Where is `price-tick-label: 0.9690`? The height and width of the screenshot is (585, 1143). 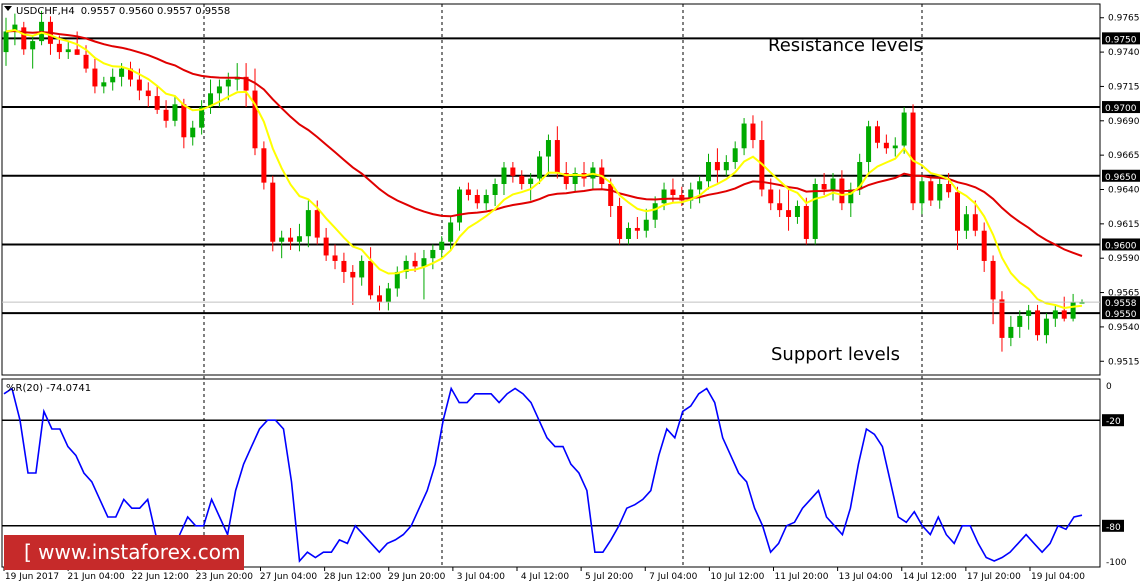
price-tick-label: 0.9690 is located at coordinates (1124, 122).